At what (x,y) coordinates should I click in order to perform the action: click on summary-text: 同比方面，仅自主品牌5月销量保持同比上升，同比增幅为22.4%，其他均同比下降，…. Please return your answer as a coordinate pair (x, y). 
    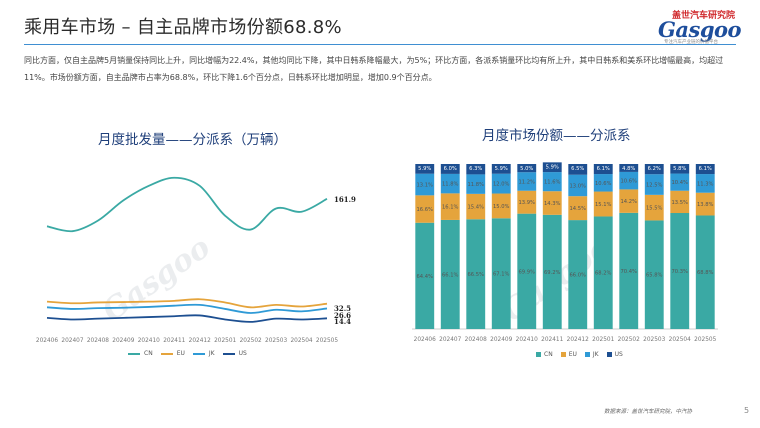
    Looking at the image, I should click on (374, 69).